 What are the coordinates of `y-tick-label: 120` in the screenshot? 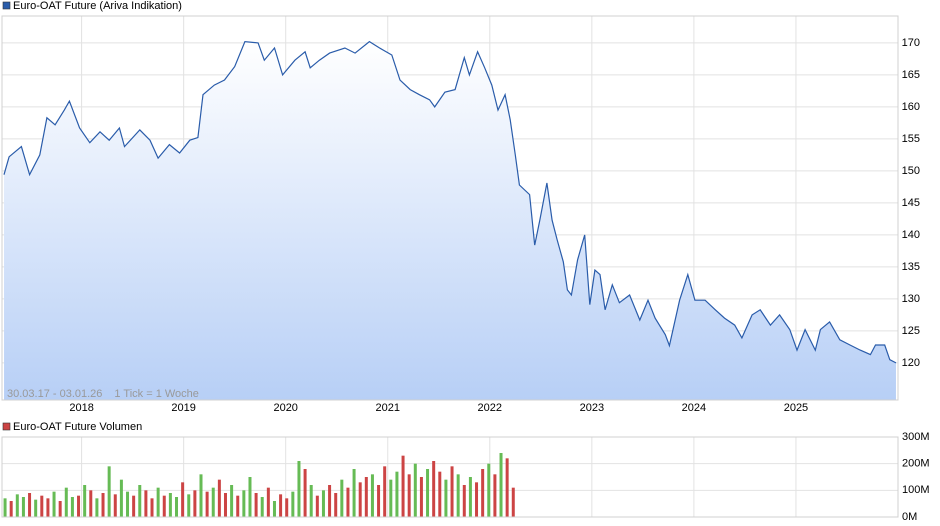 It's located at (911, 363).